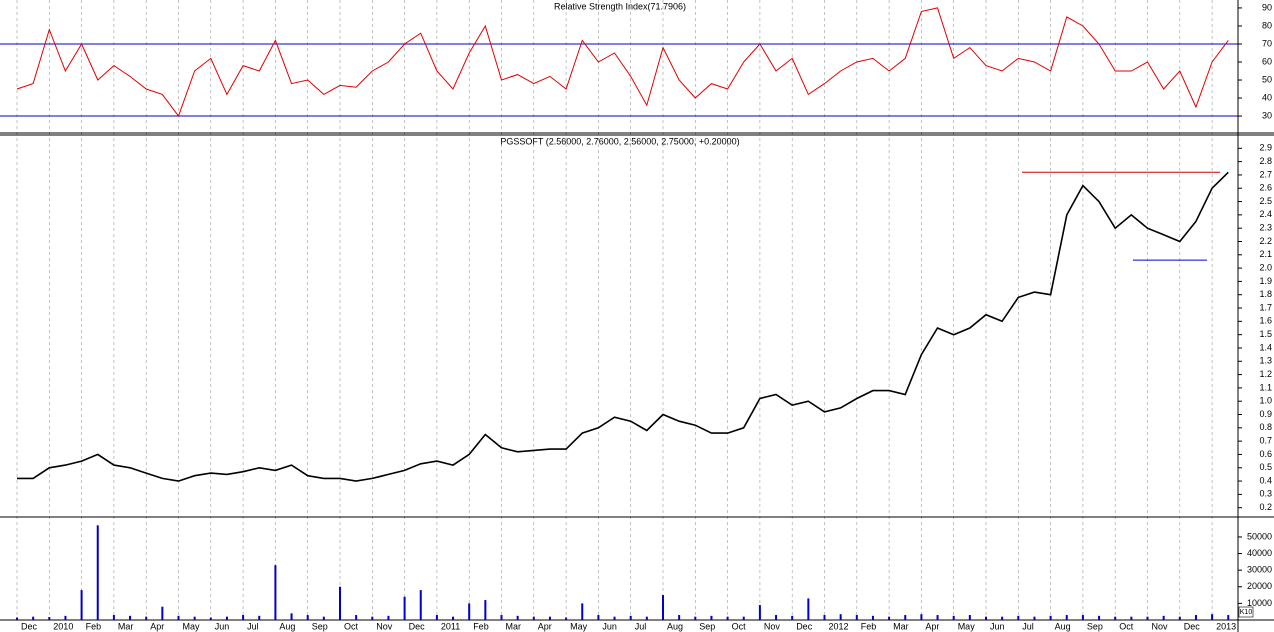 Image resolution: width=1274 pixels, height=632 pixels. What do you see at coordinates (1259, 536) in the screenshot?
I see `y-tick-label: 50000` at bounding box center [1259, 536].